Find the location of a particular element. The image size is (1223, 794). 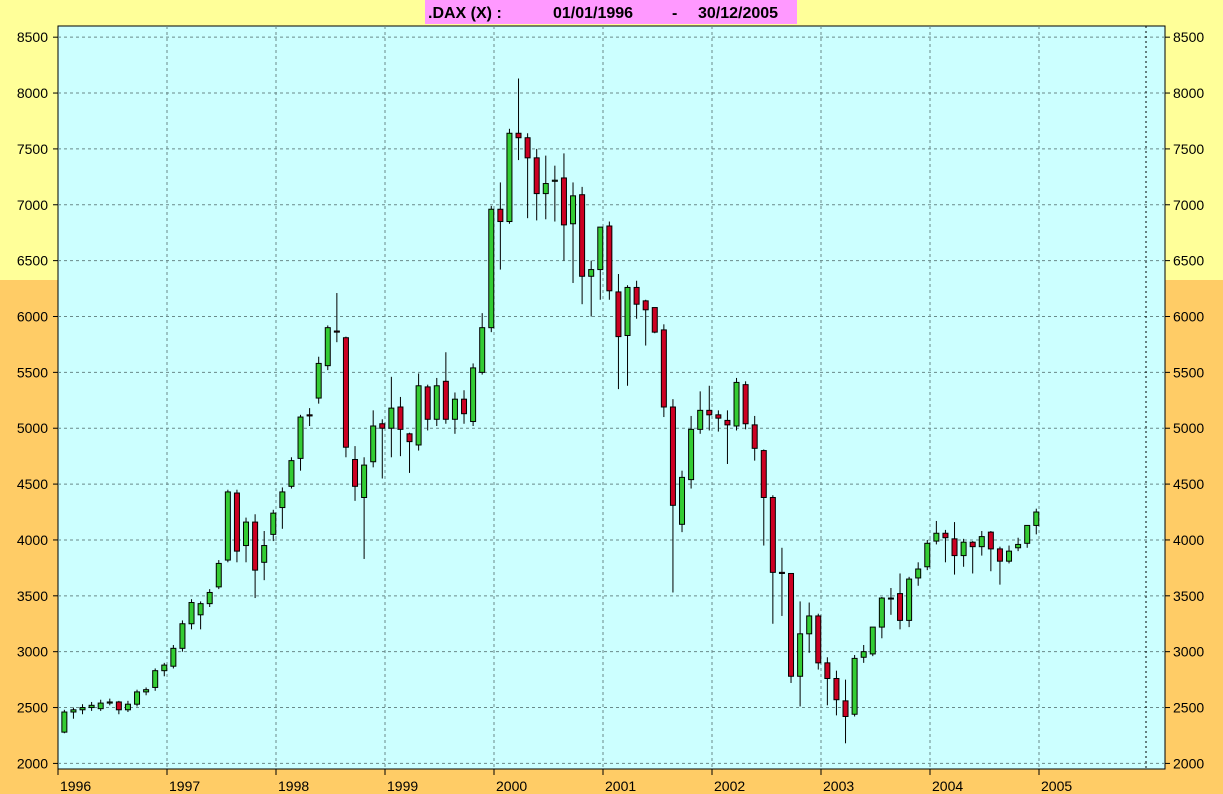

y-tick-label-right: 5500 is located at coordinates (1188, 372).